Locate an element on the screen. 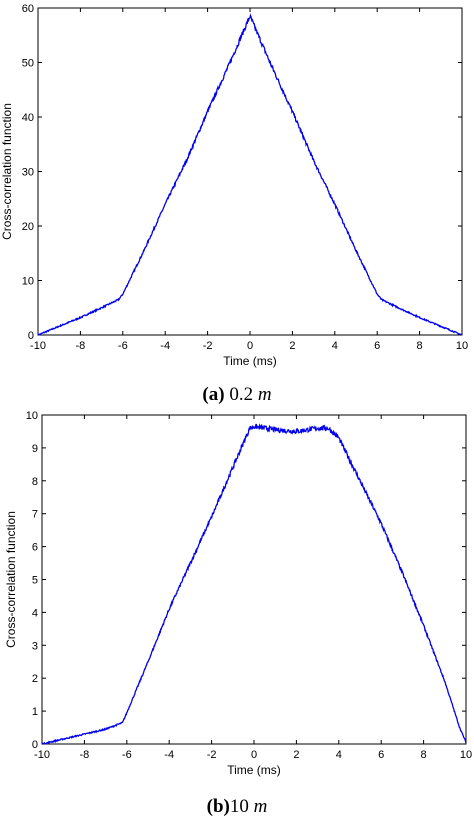  caption-a-letter: (a) is located at coordinates (213, 394).